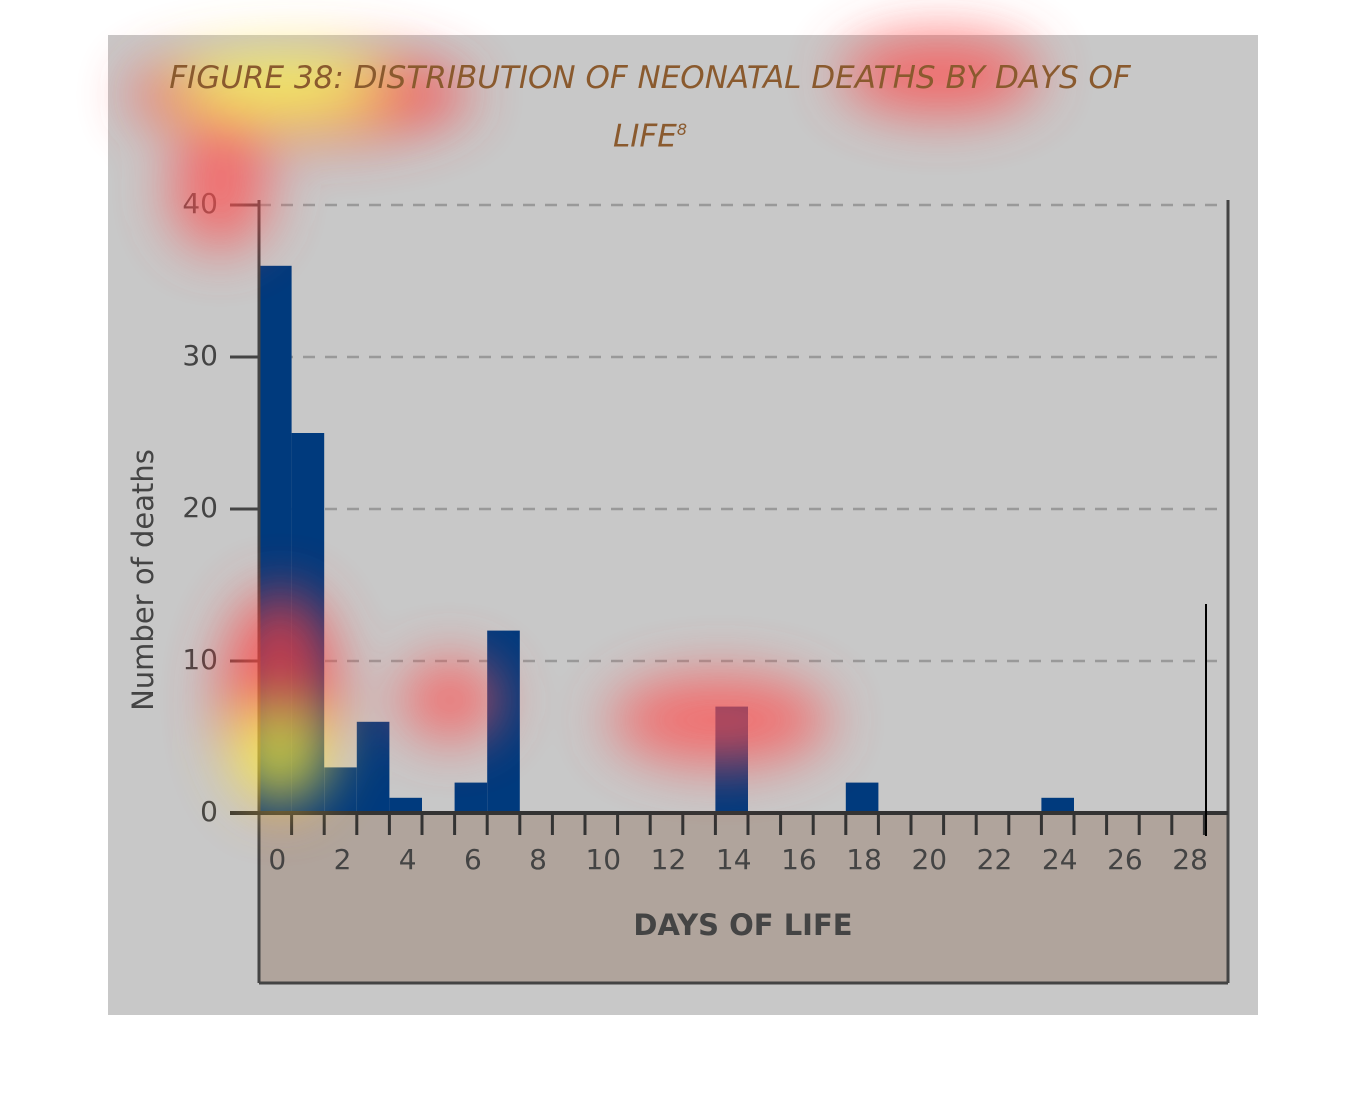  What do you see at coordinates (343, 859) in the screenshot?
I see `x-tick-label: 2` at bounding box center [343, 859].